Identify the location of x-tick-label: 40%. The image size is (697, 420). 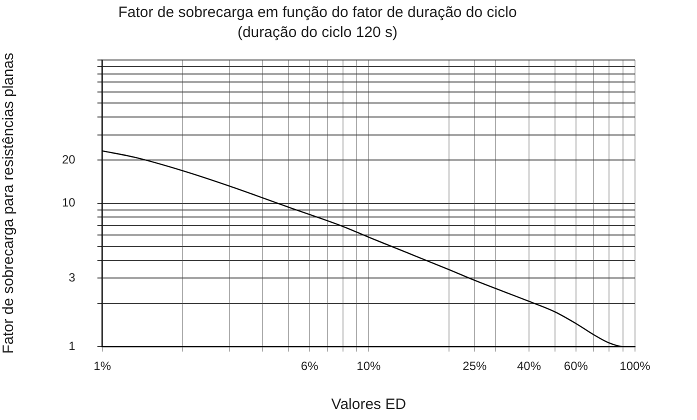
(529, 366).